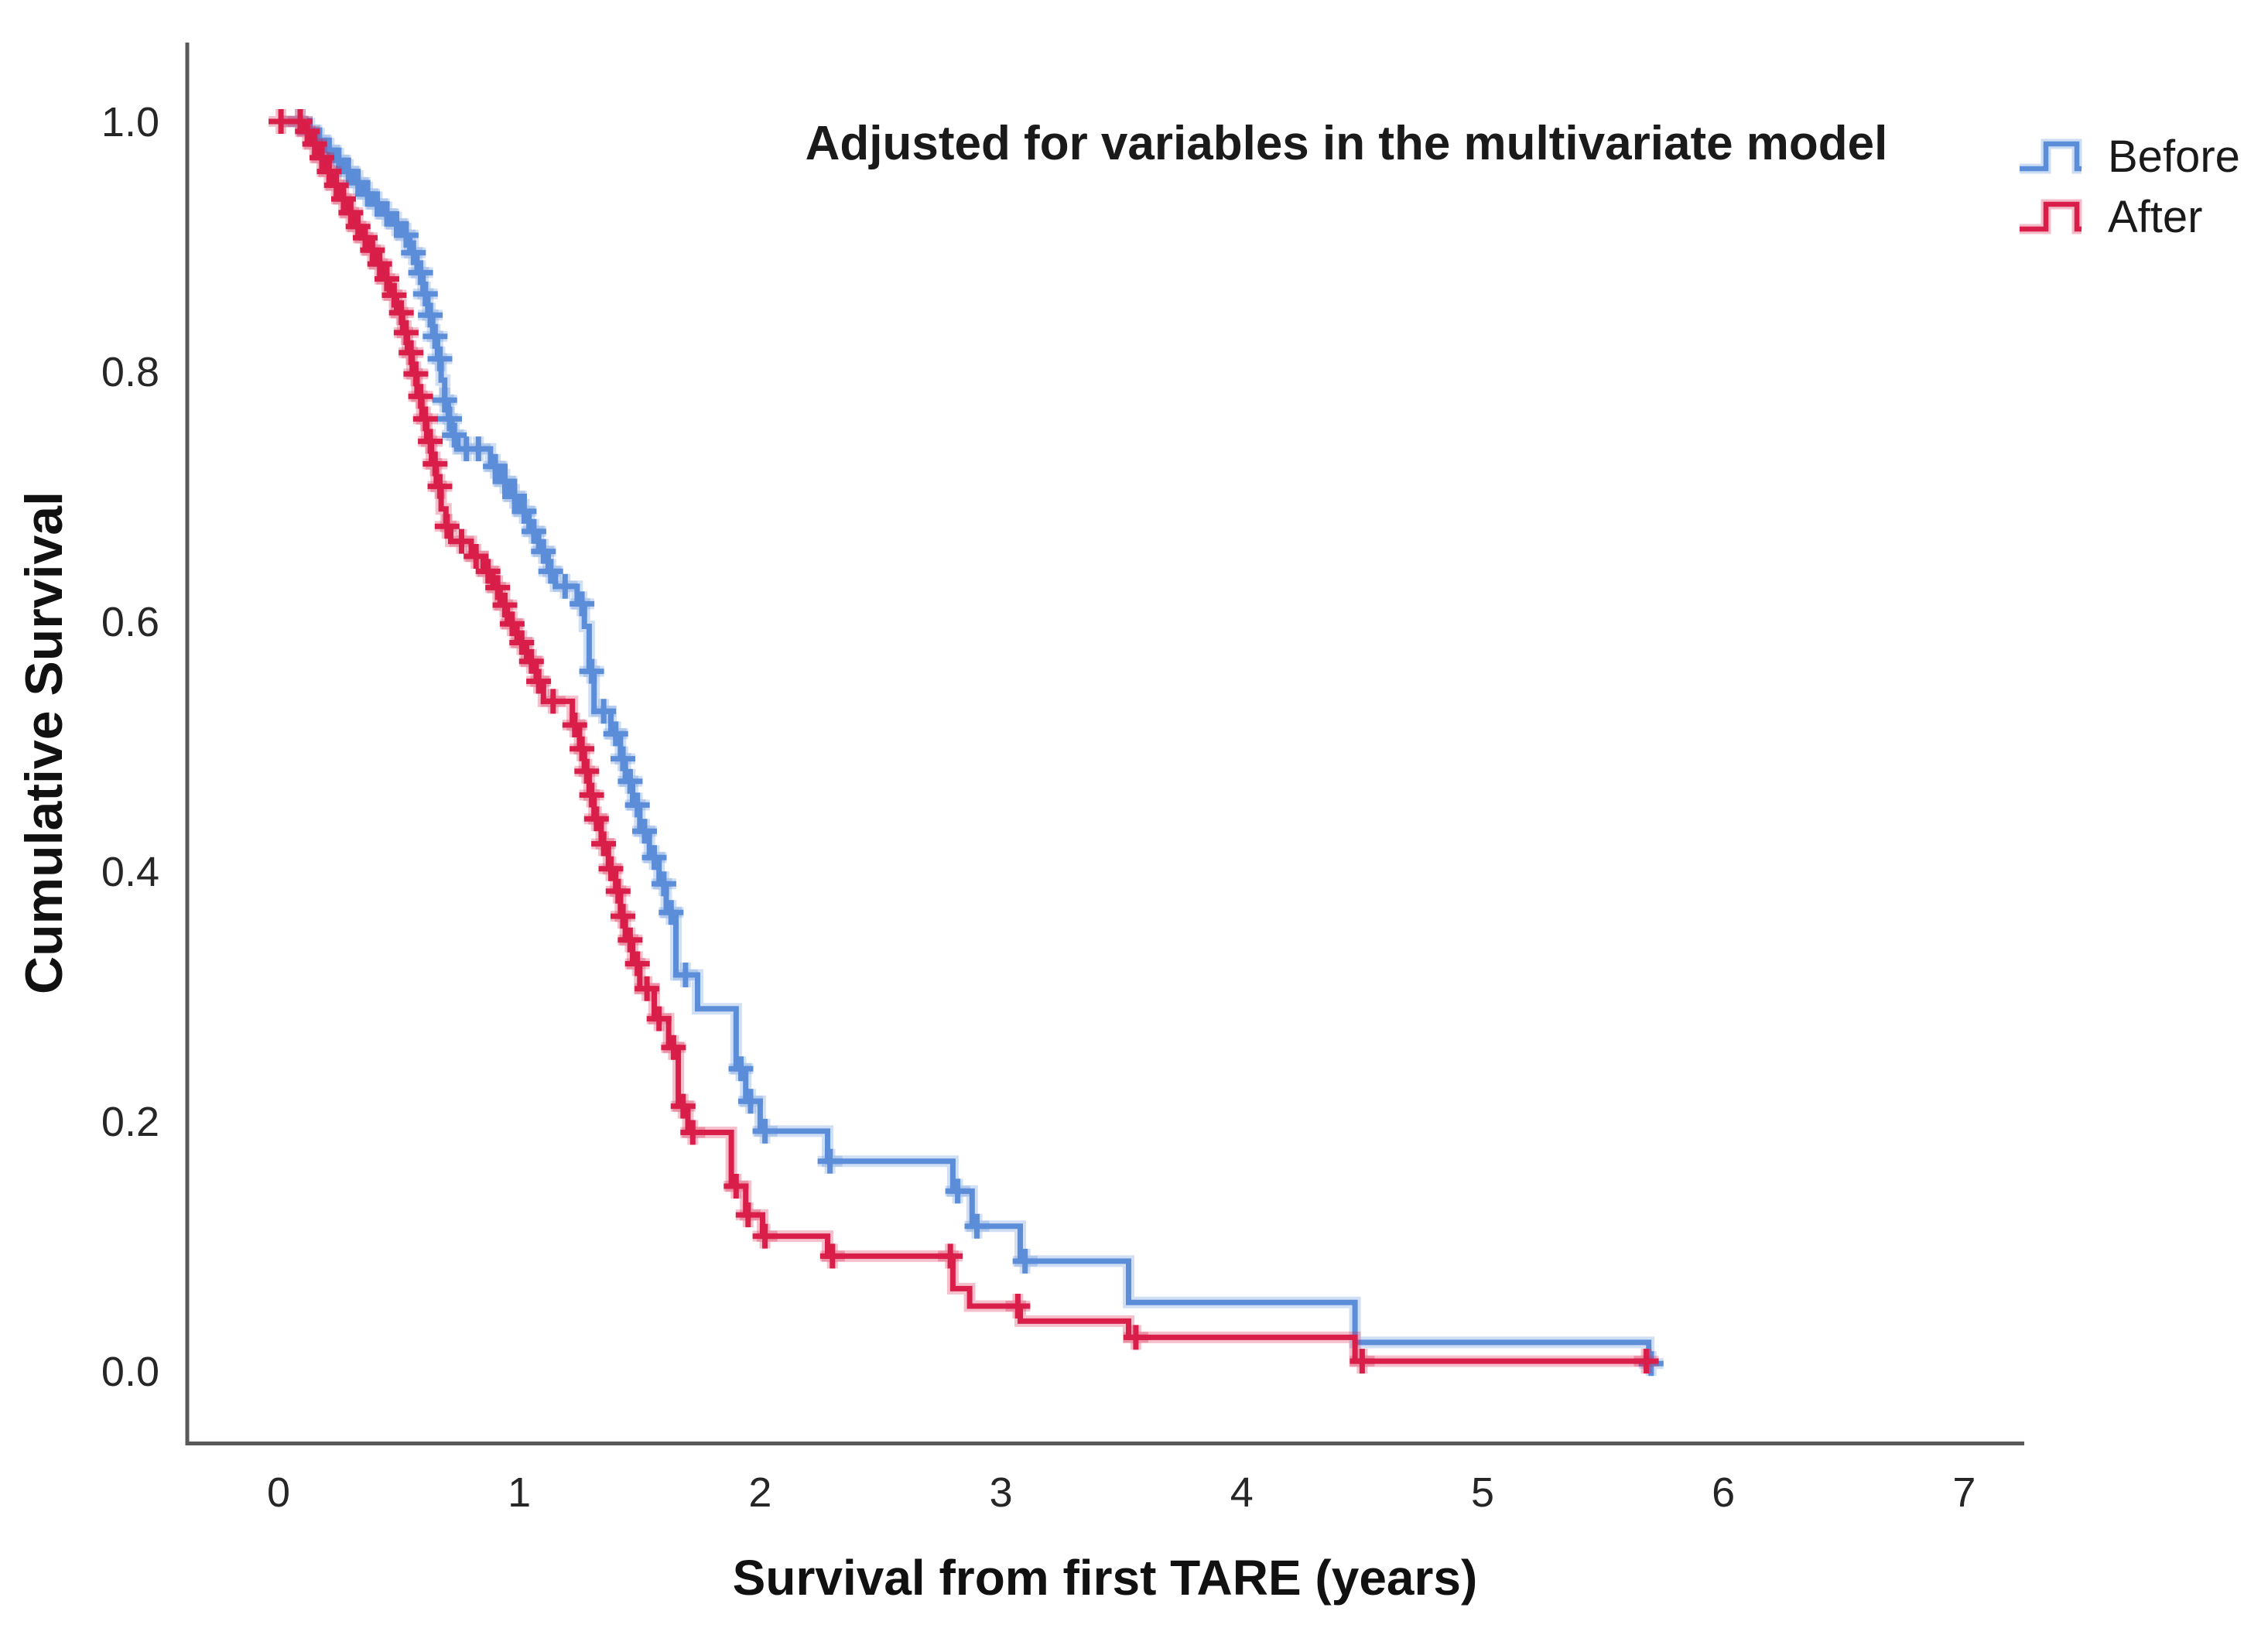  What do you see at coordinates (1001, 1492) in the screenshot?
I see `x-tick-label: 3` at bounding box center [1001, 1492].